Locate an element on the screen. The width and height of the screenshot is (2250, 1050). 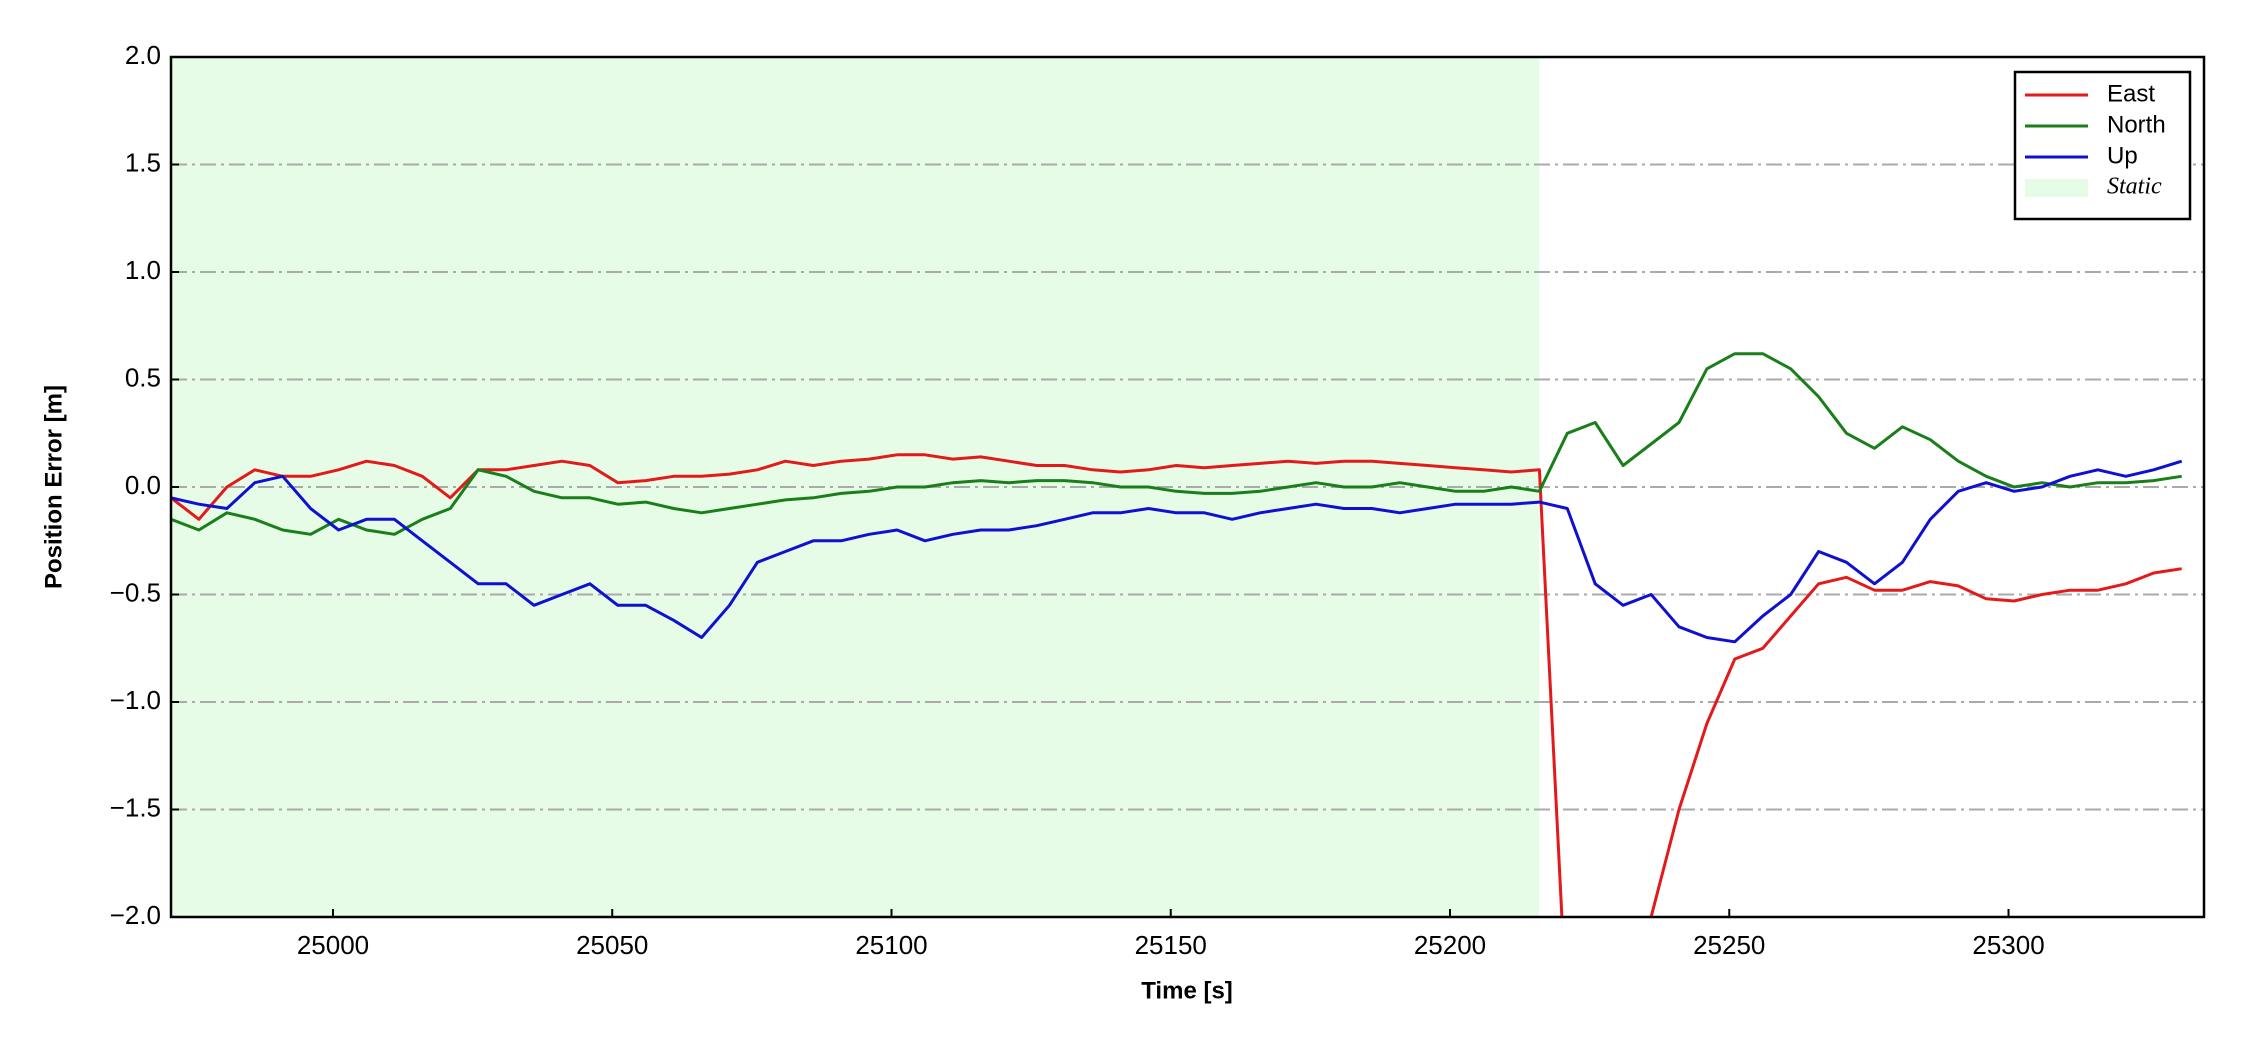
x-tick-label: 25250 is located at coordinates (1729, 945).